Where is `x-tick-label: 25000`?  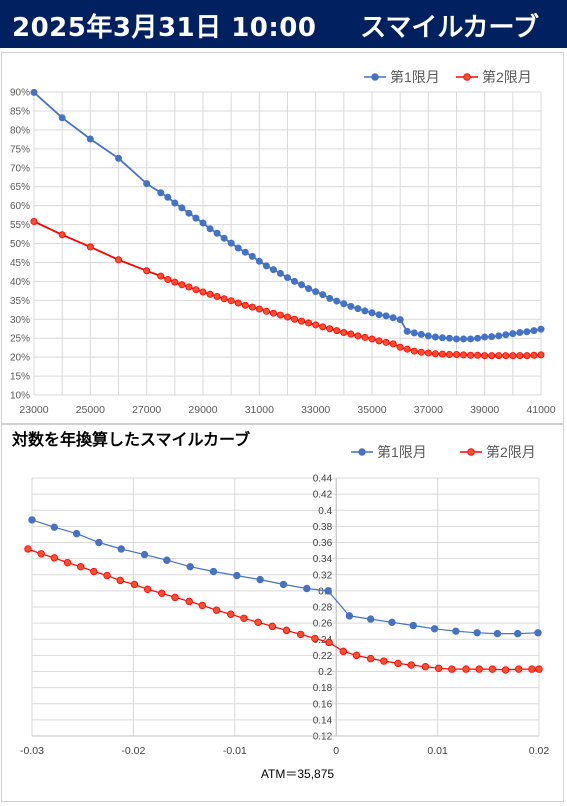
x-tick-label: 25000 is located at coordinates (90, 410).